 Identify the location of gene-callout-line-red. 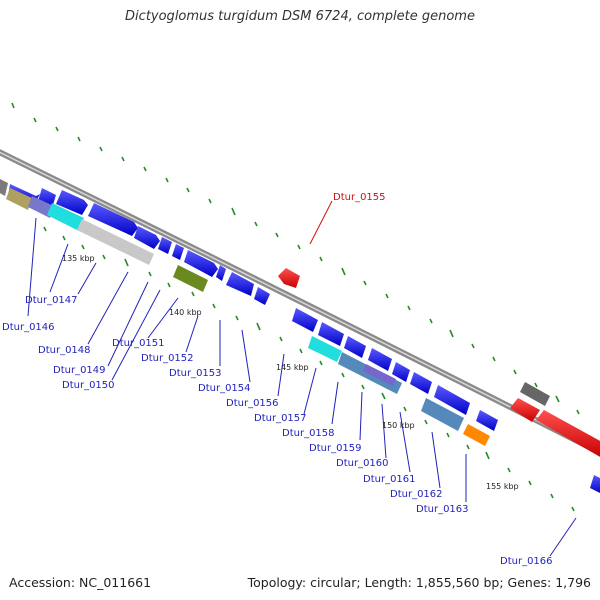
(321, 222).